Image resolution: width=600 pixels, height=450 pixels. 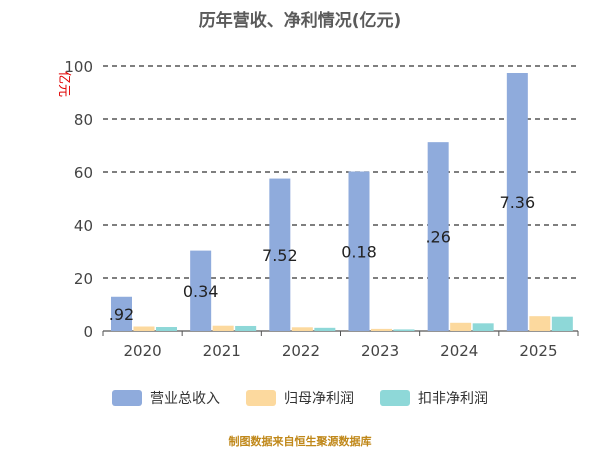 What do you see at coordinates (142, 351) in the screenshot?
I see `x-tick-label: 2020` at bounding box center [142, 351].